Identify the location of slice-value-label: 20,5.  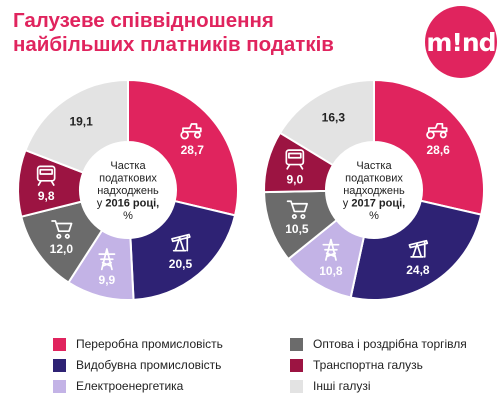
(181, 264).